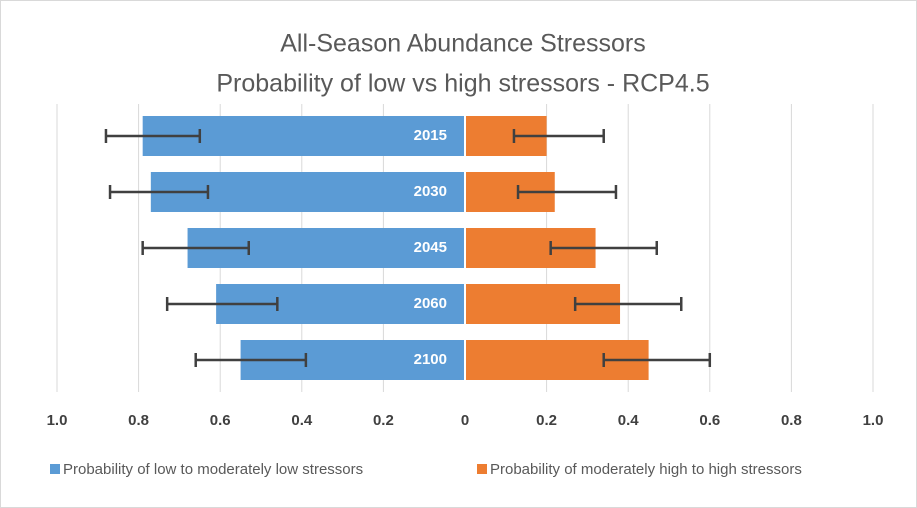 The width and height of the screenshot is (917, 508). Describe the element at coordinates (465, 420) in the screenshot. I see `x-tick-label: 0` at that location.